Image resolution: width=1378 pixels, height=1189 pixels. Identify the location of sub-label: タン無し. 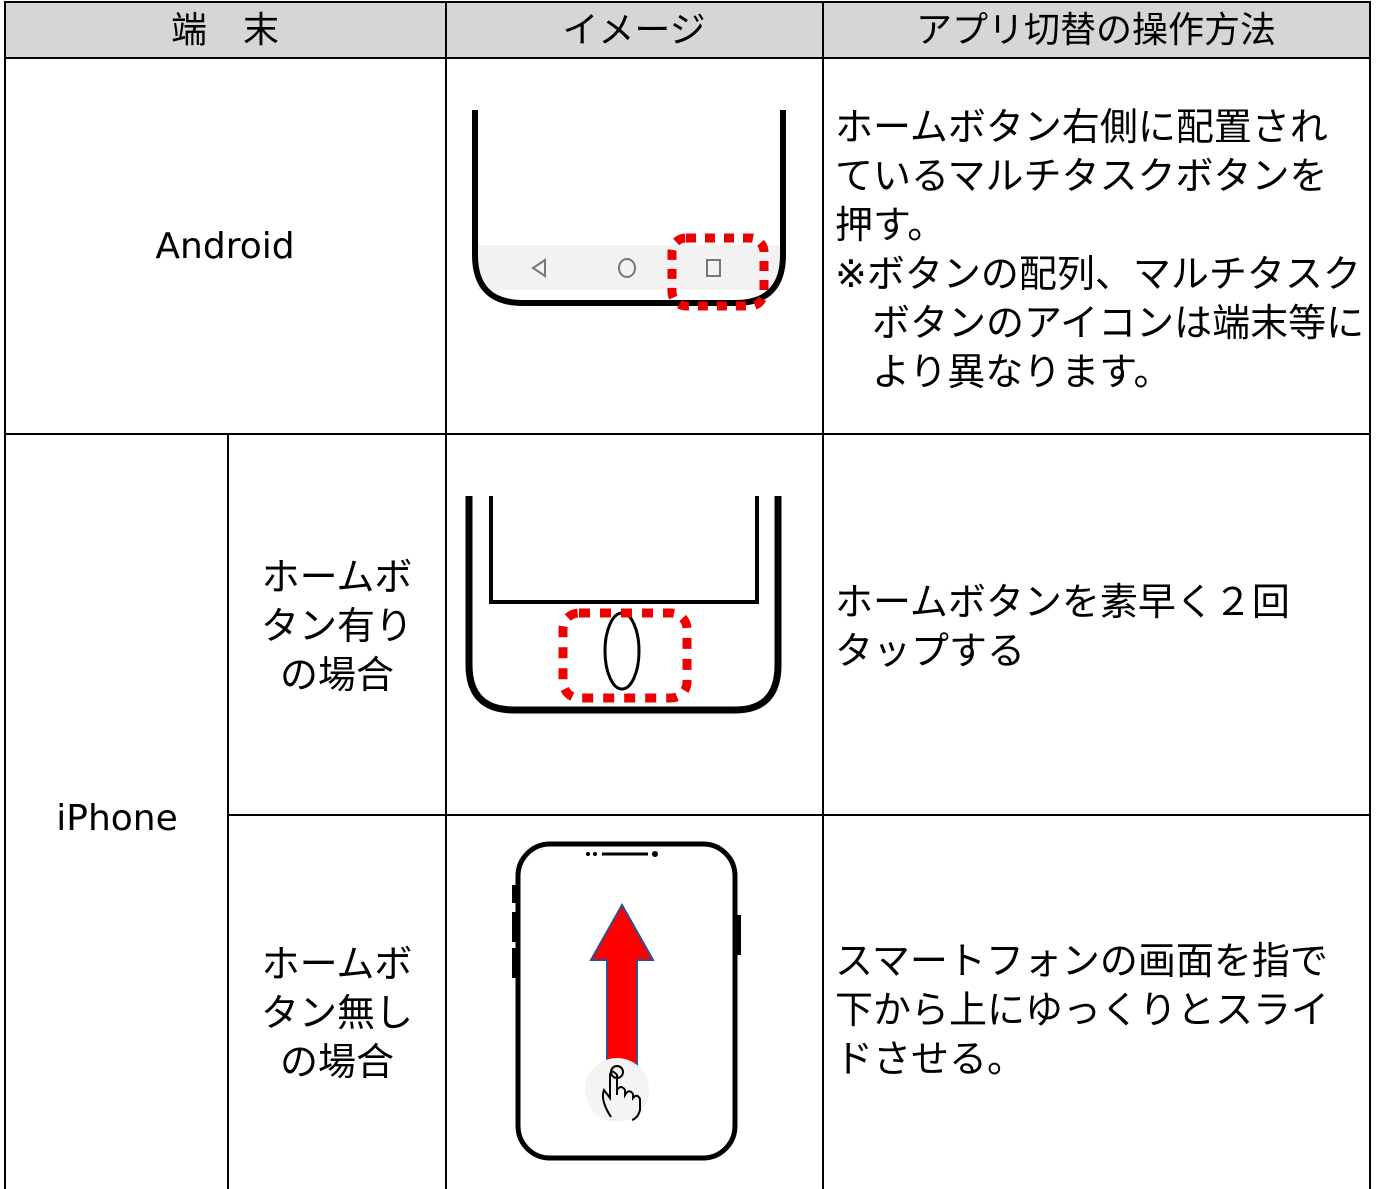
(337, 1013).